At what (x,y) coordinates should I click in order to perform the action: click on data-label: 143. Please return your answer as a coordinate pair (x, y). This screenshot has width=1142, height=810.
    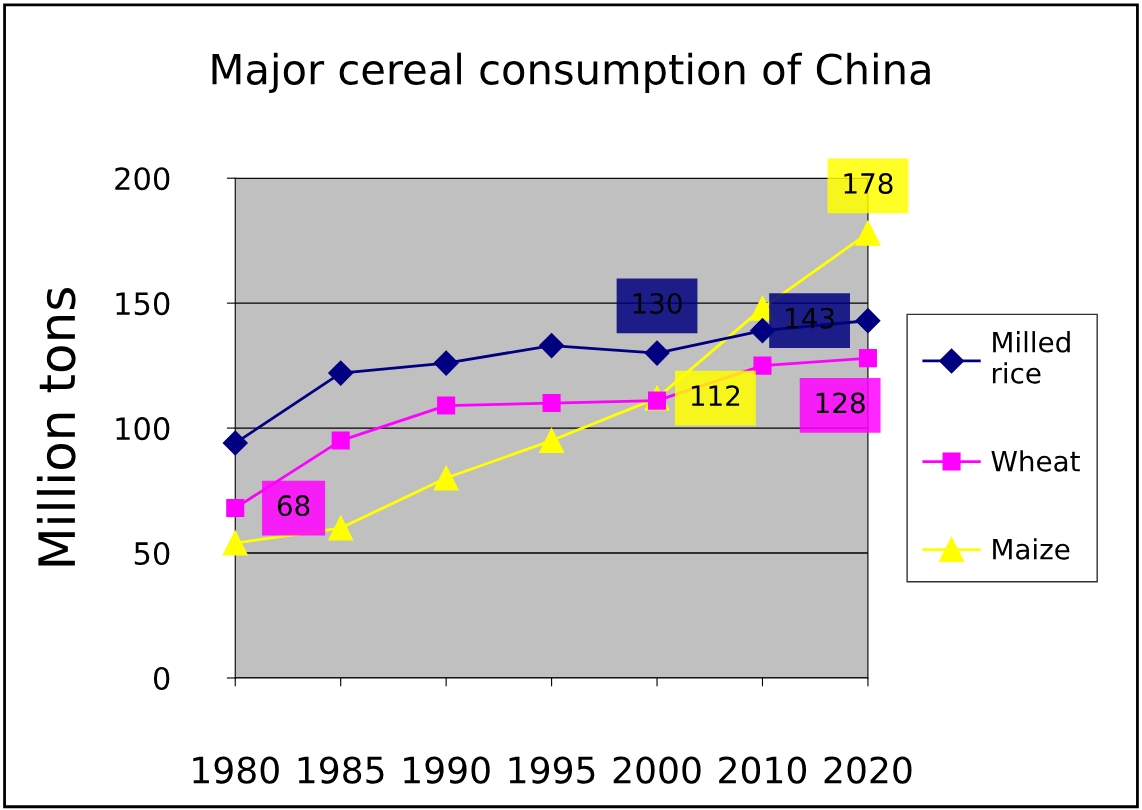
    Looking at the image, I should click on (810, 318).